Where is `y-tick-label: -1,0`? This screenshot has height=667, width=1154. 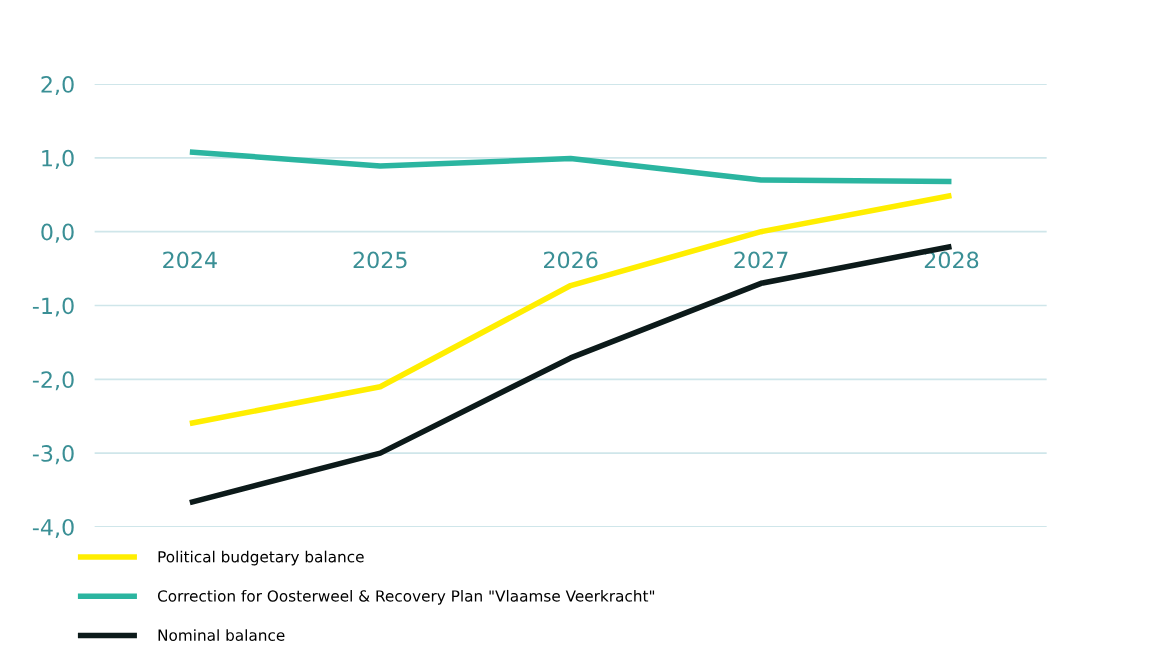
y-tick-label: -1,0 is located at coordinates (53, 307).